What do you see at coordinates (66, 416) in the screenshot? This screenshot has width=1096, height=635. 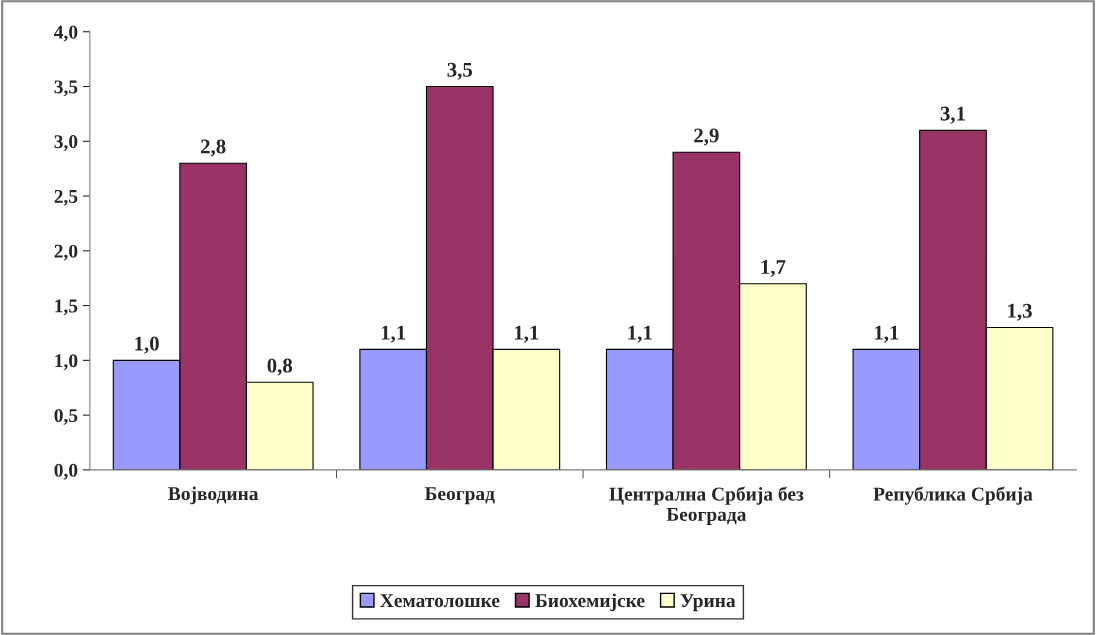 I see `y-tick-label: 0,5` at bounding box center [66, 416].